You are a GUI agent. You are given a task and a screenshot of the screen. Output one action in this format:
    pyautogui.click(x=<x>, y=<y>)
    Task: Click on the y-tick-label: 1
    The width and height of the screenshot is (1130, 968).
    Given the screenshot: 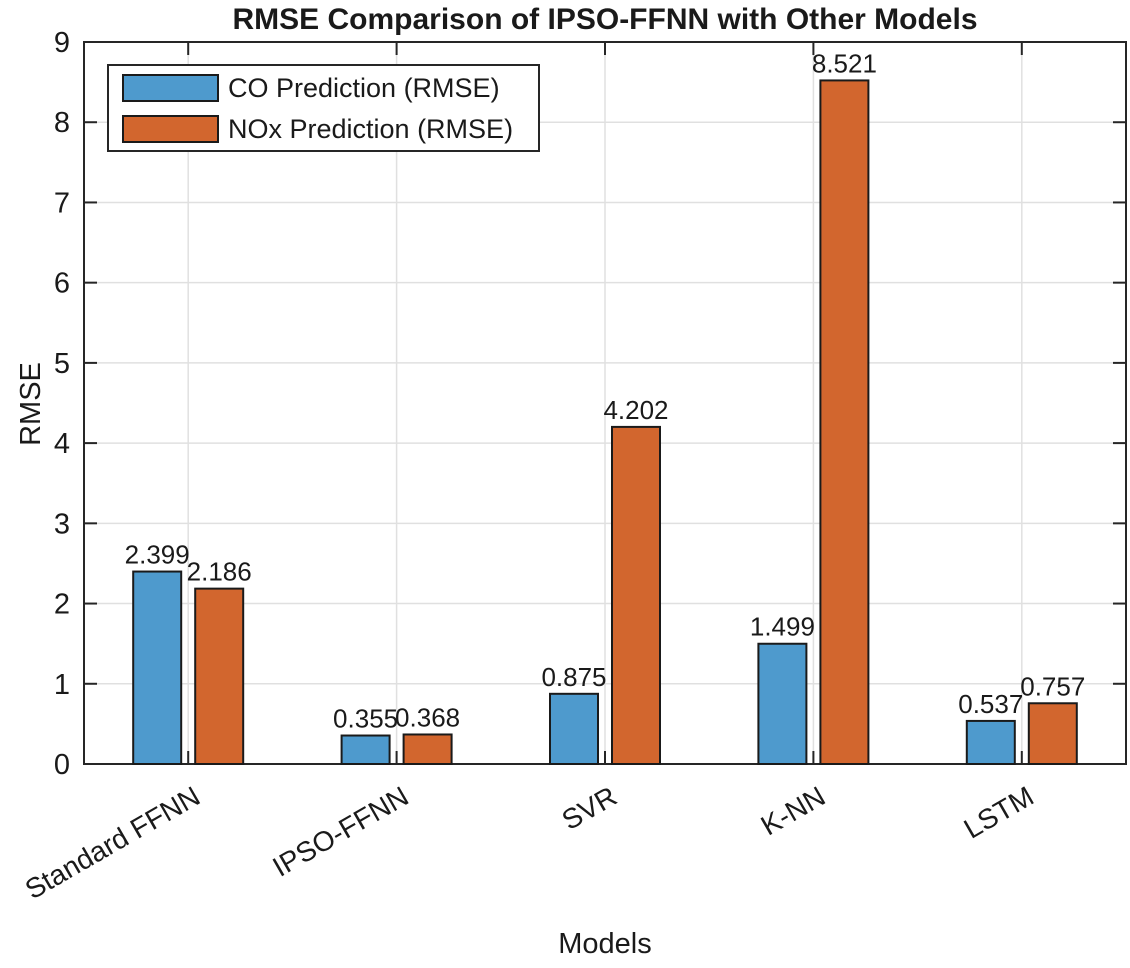 What is the action you would take?
    pyautogui.click(x=62, y=685)
    